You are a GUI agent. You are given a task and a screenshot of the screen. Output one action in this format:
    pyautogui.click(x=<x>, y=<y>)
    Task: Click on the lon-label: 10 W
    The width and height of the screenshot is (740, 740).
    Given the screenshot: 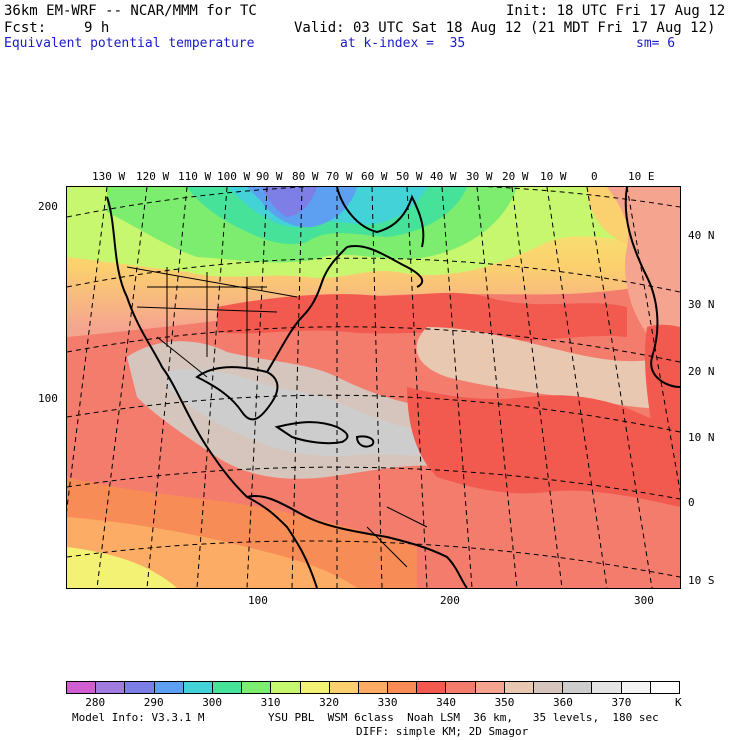 What is the action you would take?
    pyautogui.click(x=553, y=176)
    